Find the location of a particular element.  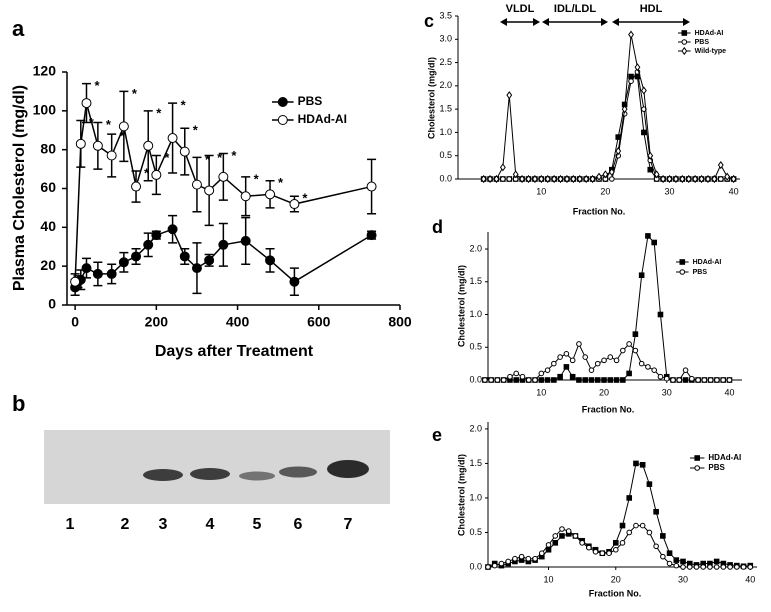

y-tick-label: 1.0 is located at coordinates (445, 132).